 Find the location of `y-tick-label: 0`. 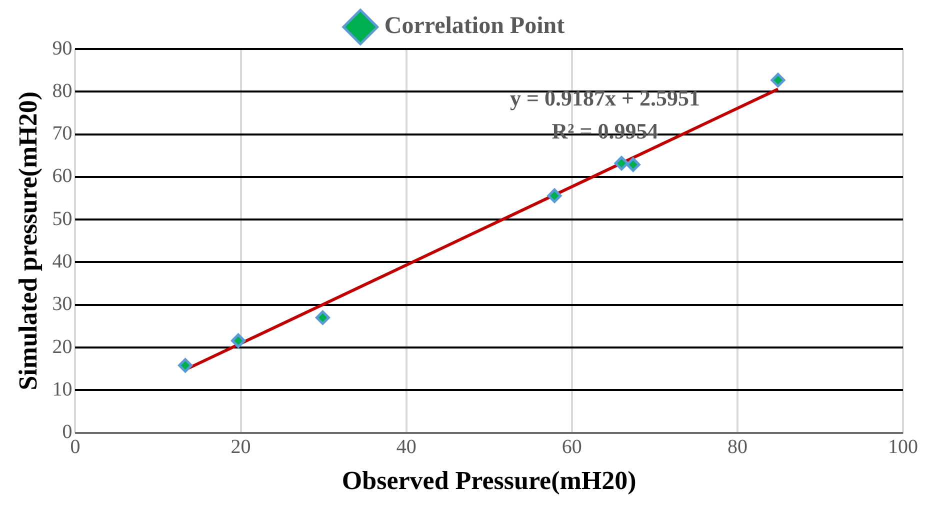

y-tick-label: 0 is located at coordinates (67, 432).